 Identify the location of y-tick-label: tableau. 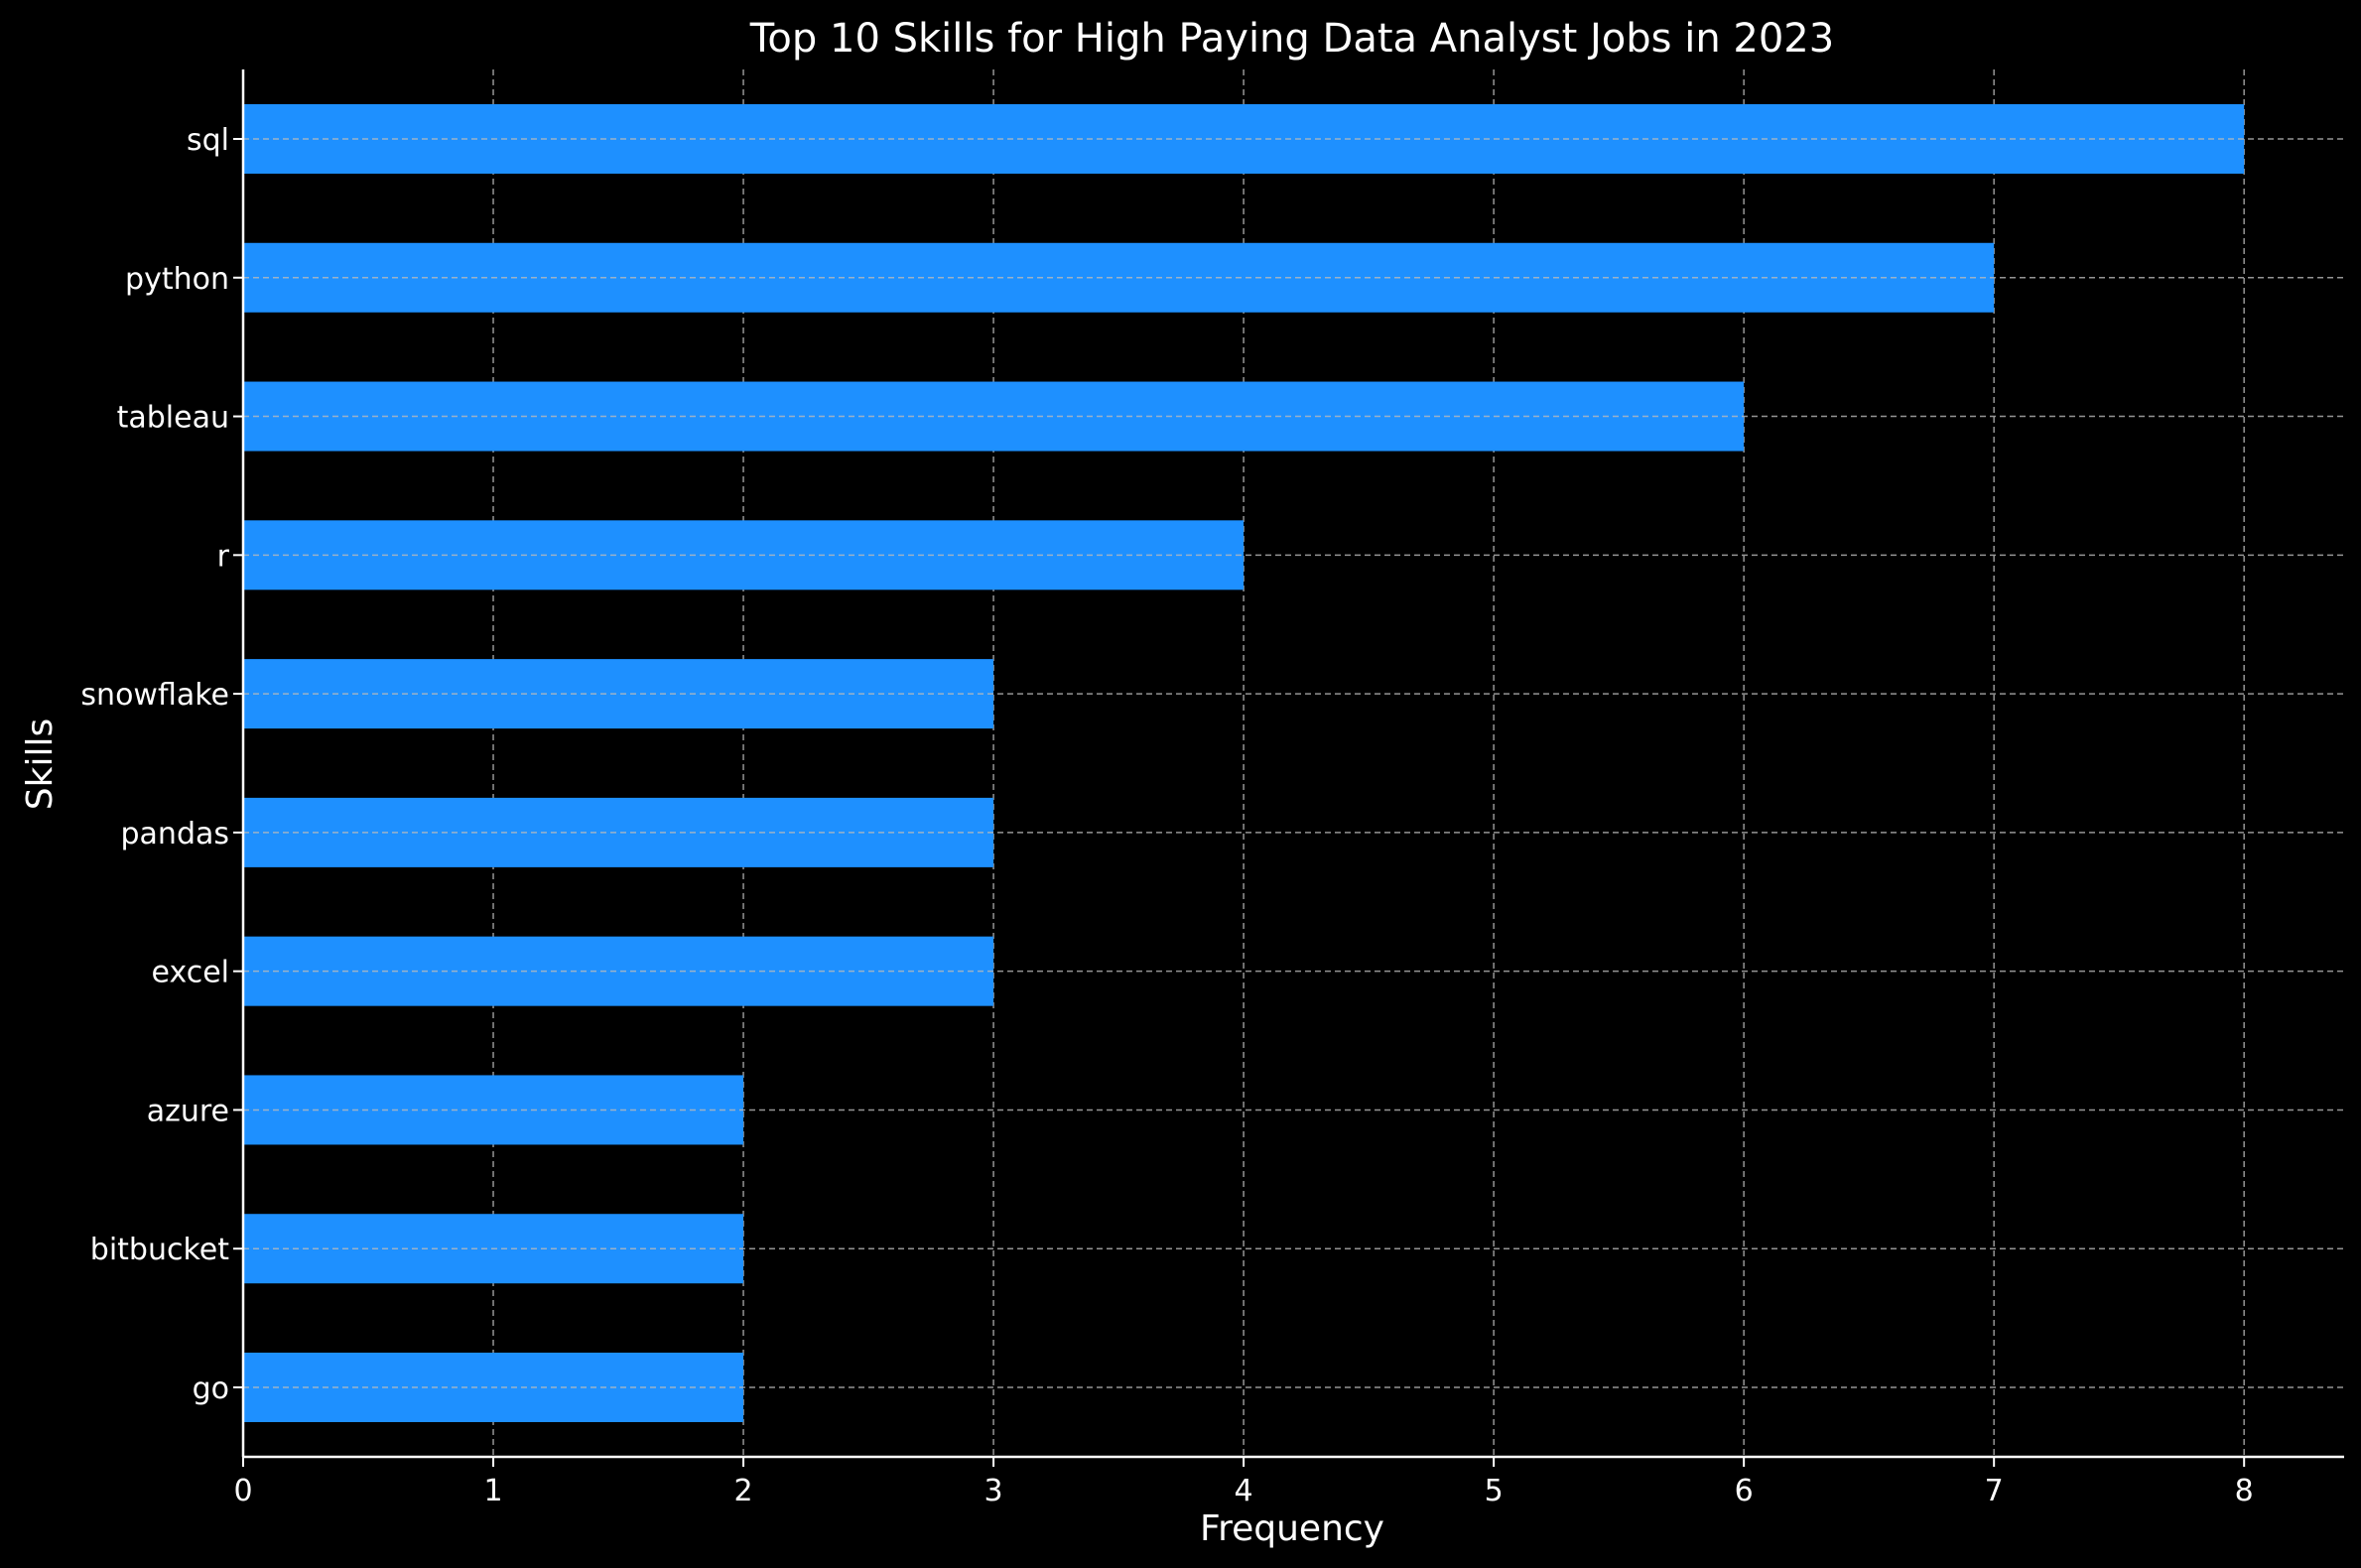
(173, 418).